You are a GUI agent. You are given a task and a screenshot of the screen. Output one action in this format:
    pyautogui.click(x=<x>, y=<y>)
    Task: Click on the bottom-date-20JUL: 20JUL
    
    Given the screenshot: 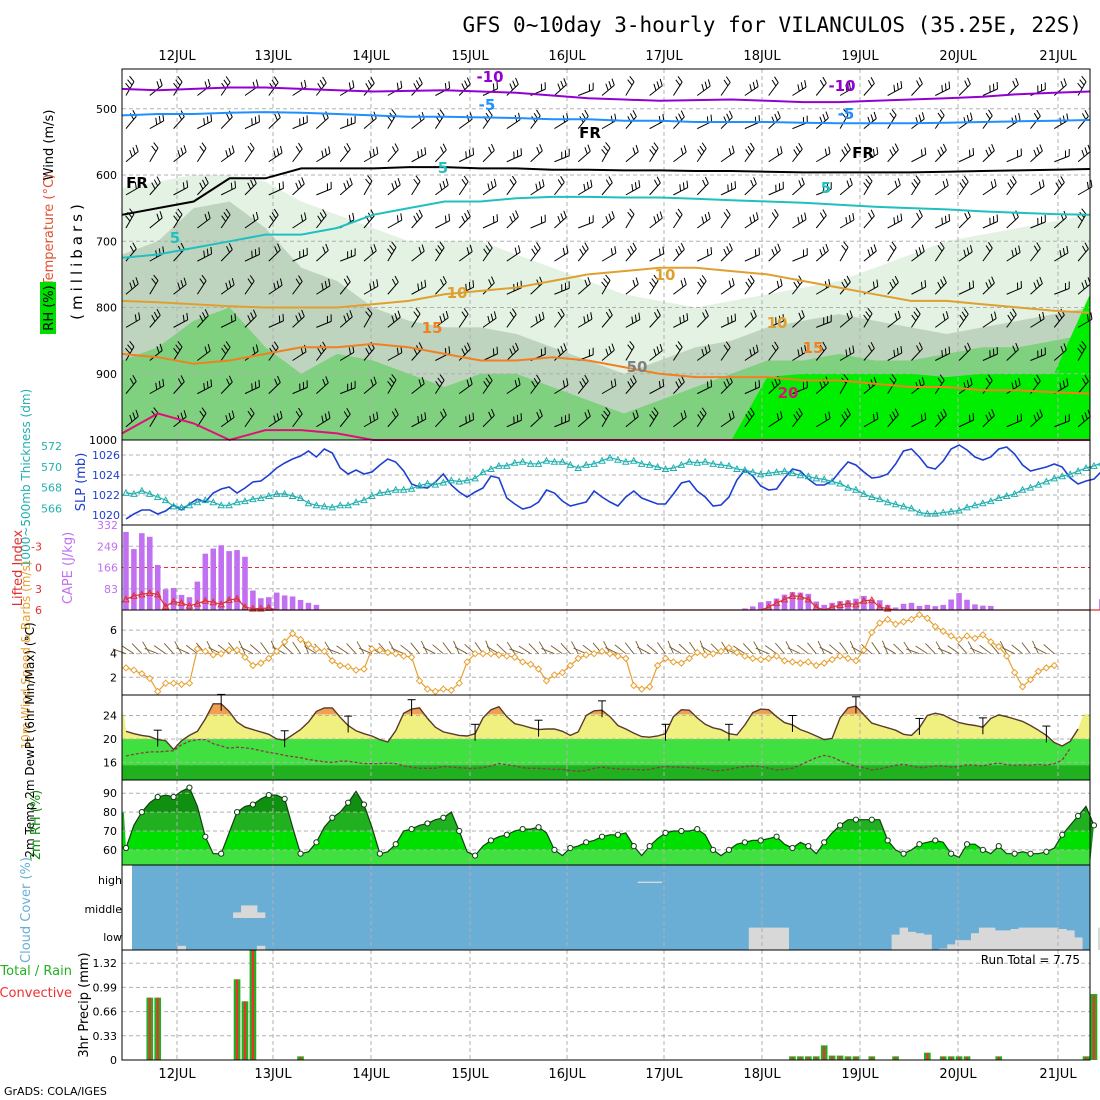 What is the action you would take?
    pyautogui.click(x=958, y=1074)
    